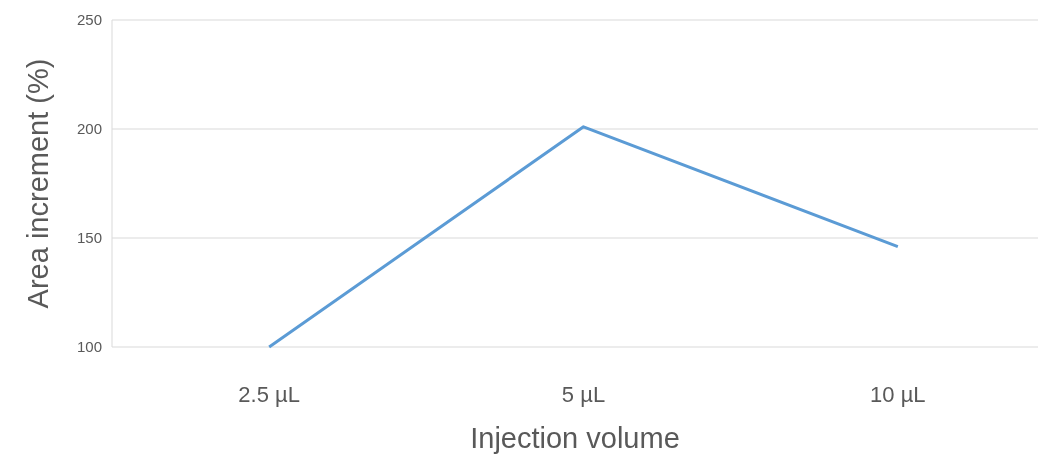  What do you see at coordinates (575, 438) in the screenshot?
I see `x-axis-title: Injection volume` at bounding box center [575, 438].